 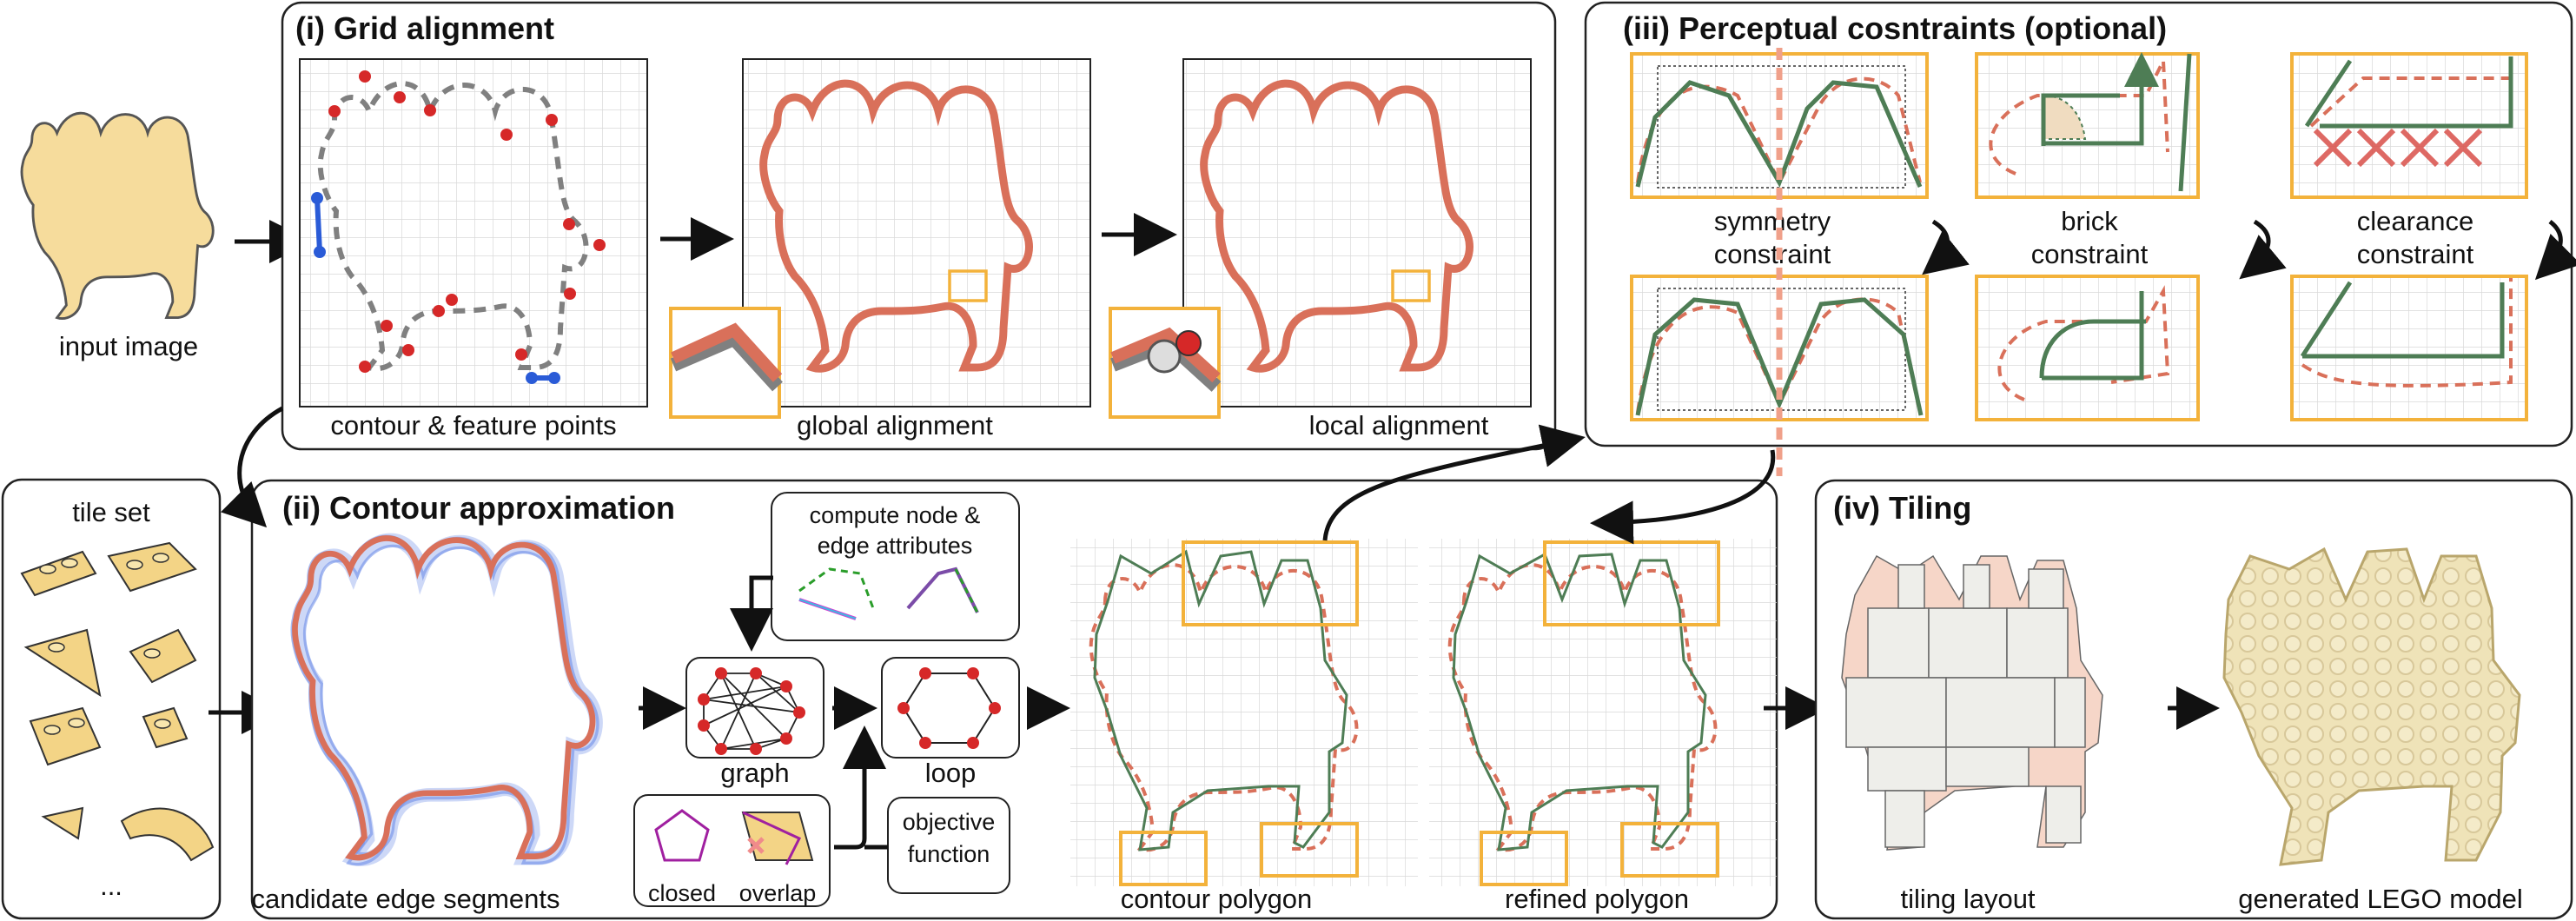 I want to click on graph-diagram, so click(x=751, y=711).